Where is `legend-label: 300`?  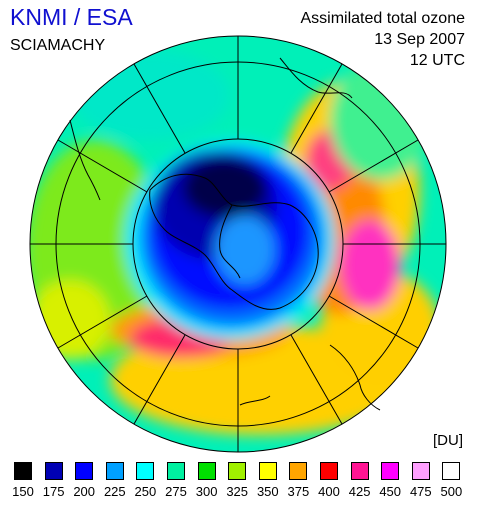 legend-label: 300 is located at coordinates (206, 491).